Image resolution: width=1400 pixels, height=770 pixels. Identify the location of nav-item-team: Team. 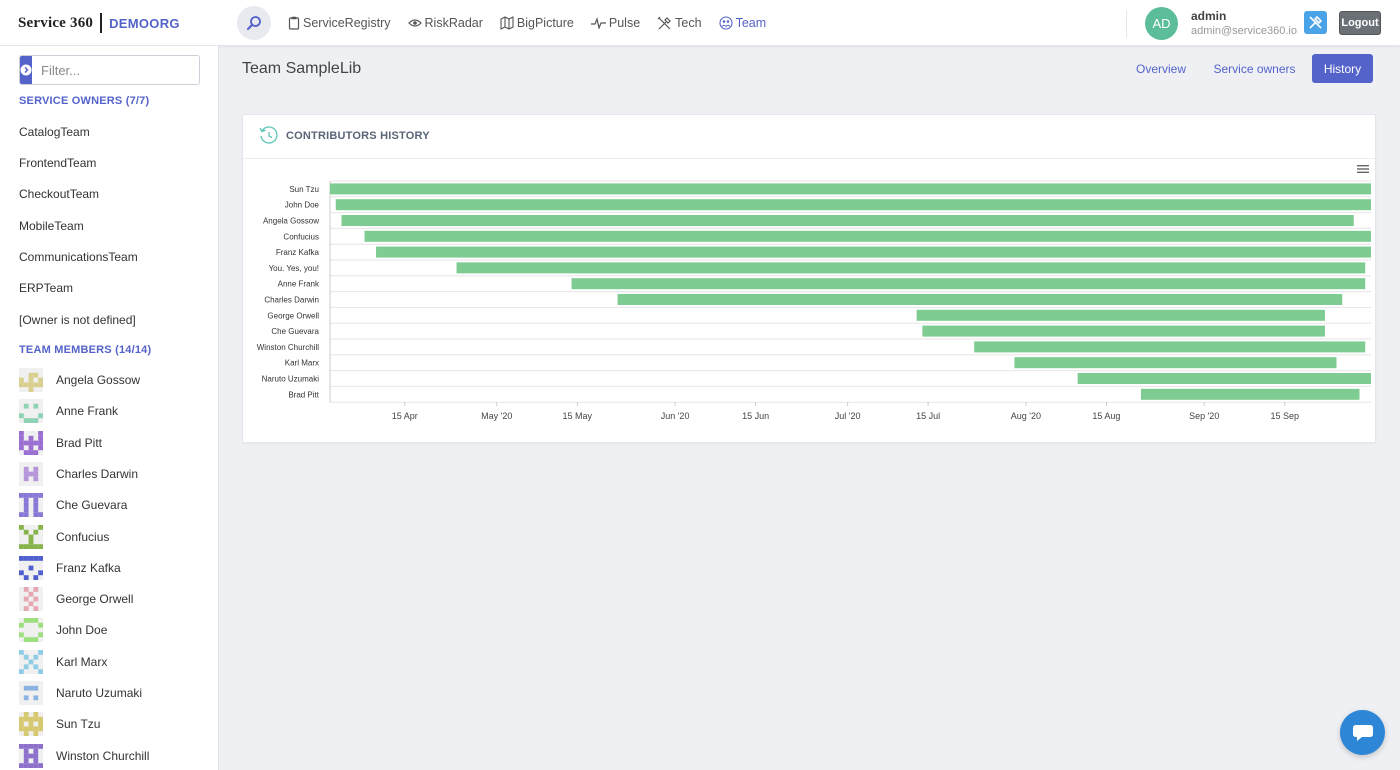
(743, 23).